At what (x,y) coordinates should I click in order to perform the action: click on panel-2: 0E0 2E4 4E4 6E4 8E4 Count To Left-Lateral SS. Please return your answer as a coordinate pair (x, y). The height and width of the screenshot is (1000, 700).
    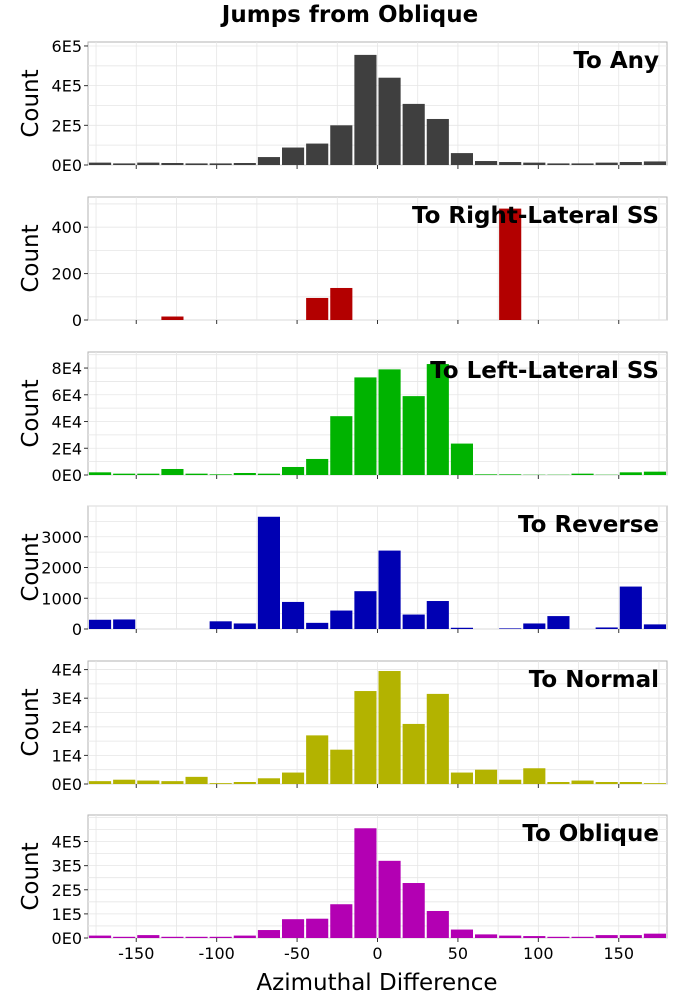
    Looking at the image, I should click on (343, 418).